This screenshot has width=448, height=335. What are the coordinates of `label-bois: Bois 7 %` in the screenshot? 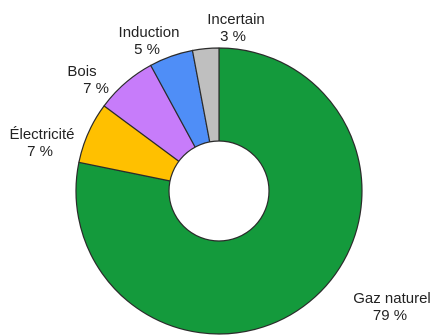 It's located at (88, 80).